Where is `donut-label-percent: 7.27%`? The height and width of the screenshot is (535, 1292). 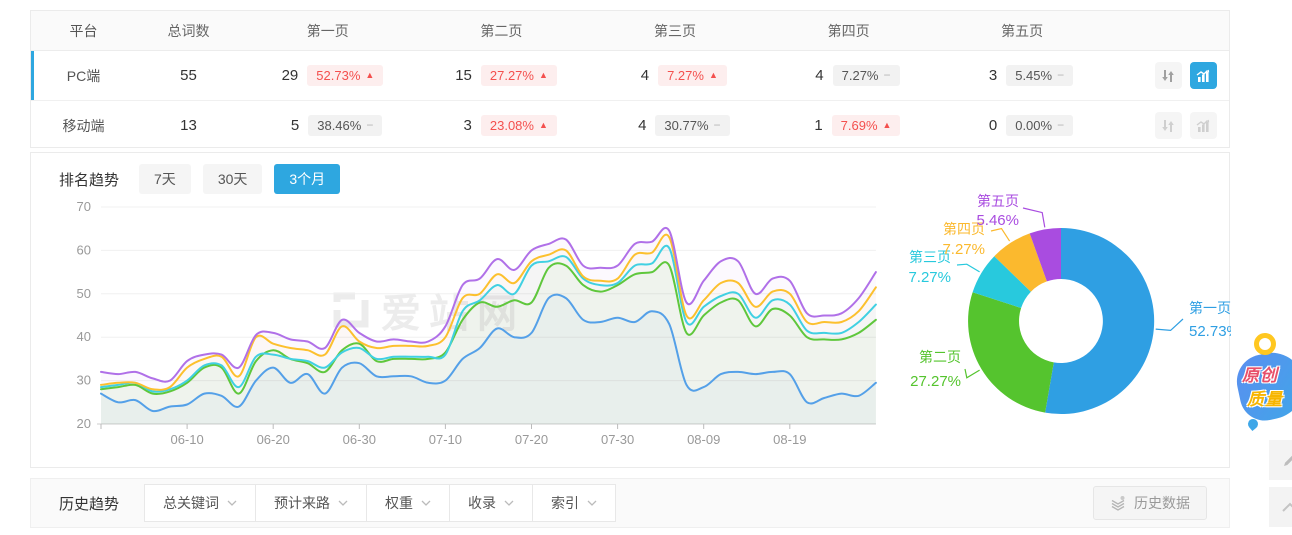
donut-label-percent: 7.27% is located at coordinates (929, 277).